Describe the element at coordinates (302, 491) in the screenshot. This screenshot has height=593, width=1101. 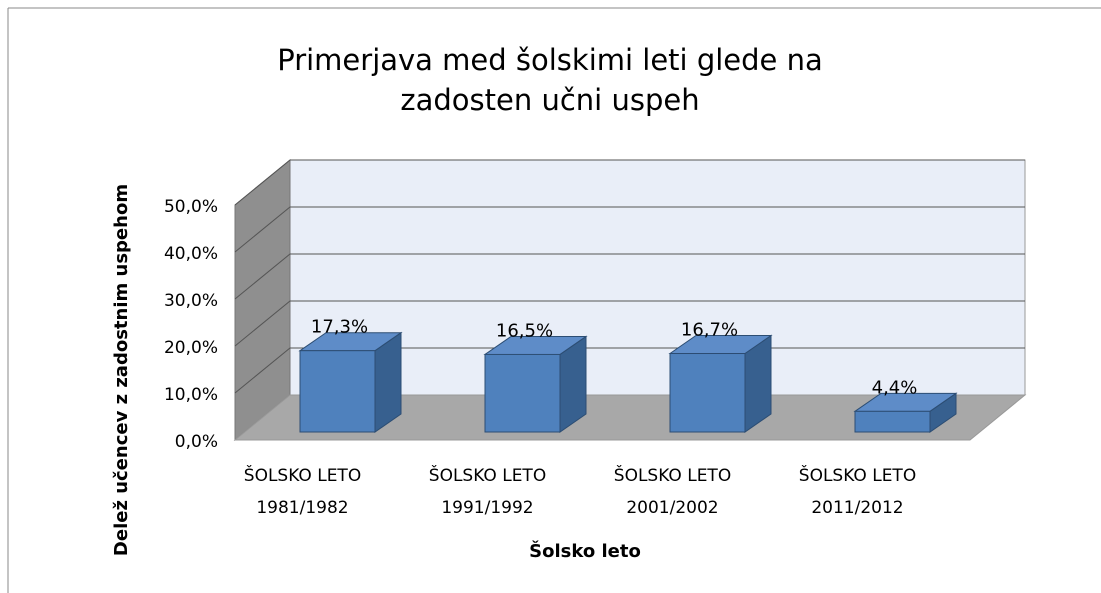
I see `x-tick-label: ŠOLSKO LETO 1981/1982` at that location.